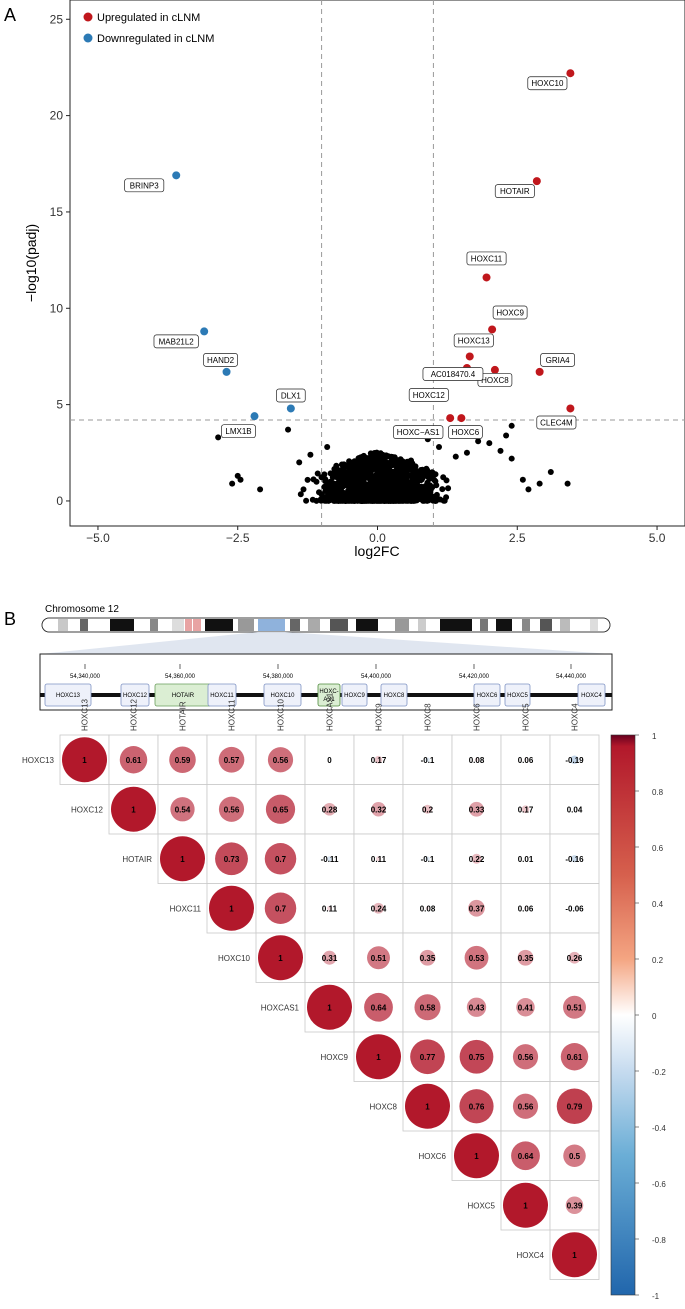 The image size is (685, 1309). I want to click on correlation-value: -0.19, so click(574, 760).